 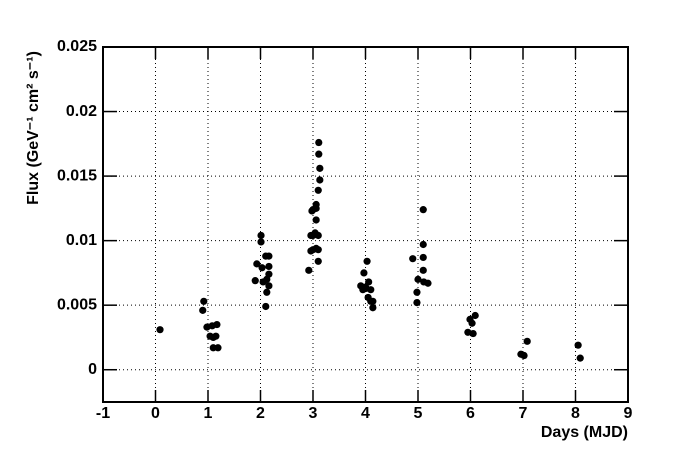 What do you see at coordinates (523, 413) in the screenshot?
I see `x-tick-label: 7` at bounding box center [523, 413].